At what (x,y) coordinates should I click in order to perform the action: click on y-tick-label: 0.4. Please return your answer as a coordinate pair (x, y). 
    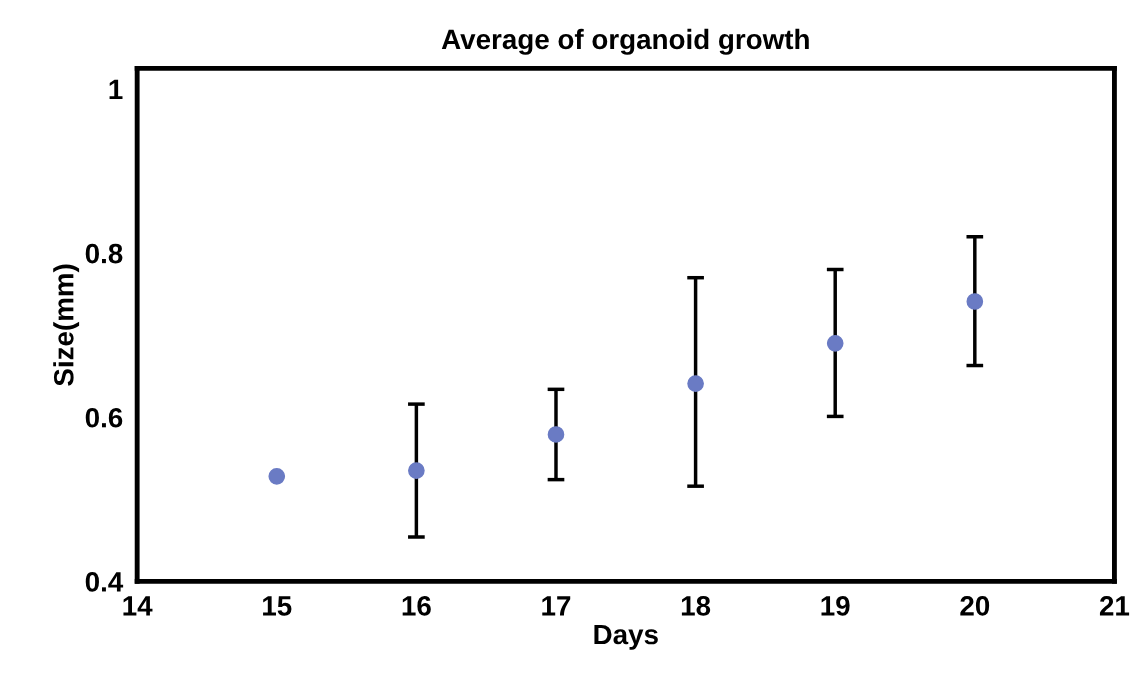
    Looking at the image, I should click on (104, 582).